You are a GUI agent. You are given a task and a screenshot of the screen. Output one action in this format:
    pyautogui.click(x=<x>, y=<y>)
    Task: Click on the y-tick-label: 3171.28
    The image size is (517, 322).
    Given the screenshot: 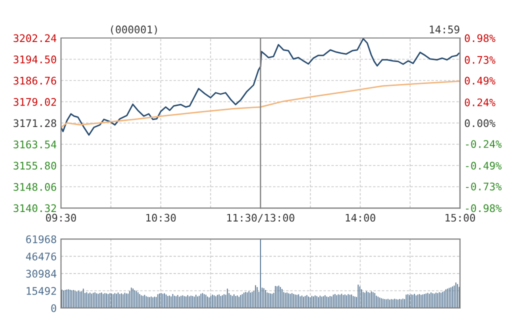 What is the action you would take?
    pyautogui.click(x=35, y=123)
    